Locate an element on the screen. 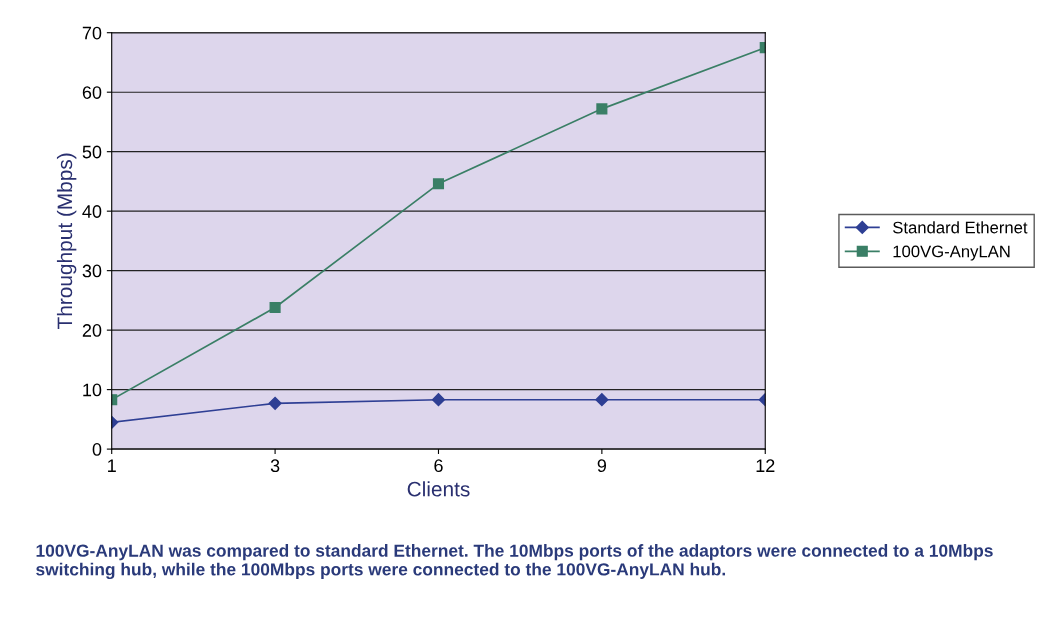 This screenshot has height=629, width=1044. x-tick-label: 9 is located at coordinates (602, 466).